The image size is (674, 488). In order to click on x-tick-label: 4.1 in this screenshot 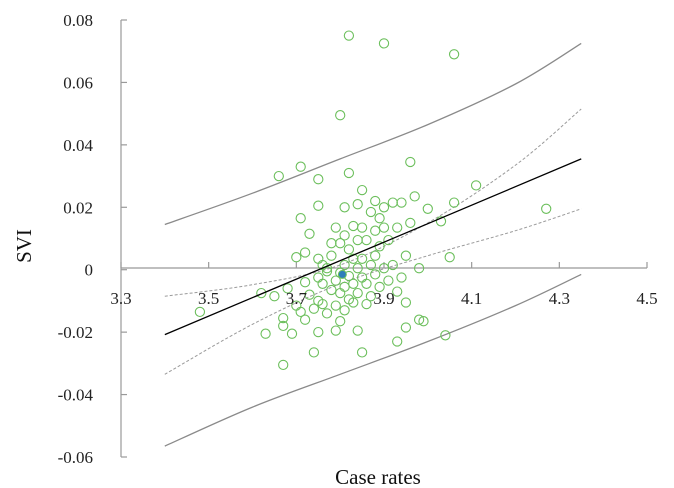, I will do `click(471, 298)`.